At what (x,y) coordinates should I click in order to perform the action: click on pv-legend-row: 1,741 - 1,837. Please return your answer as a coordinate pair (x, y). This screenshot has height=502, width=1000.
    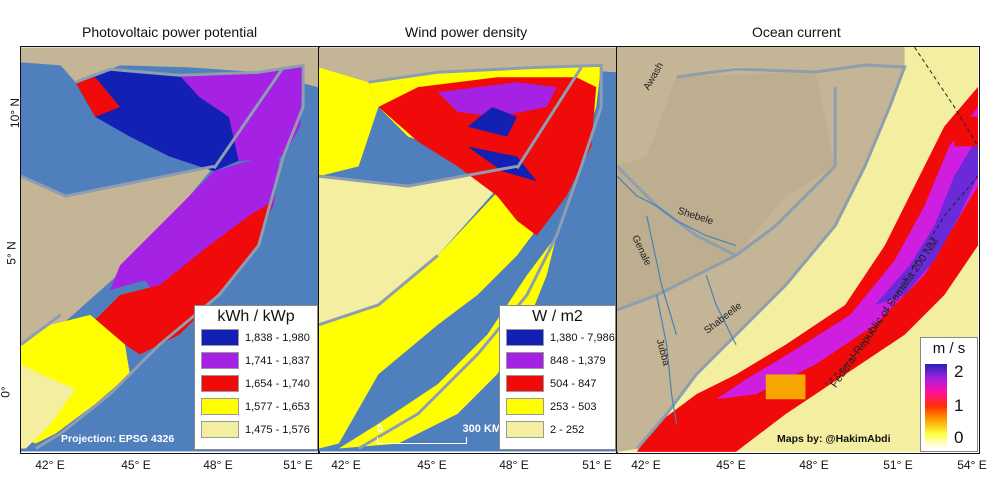
    Looking at the image, I should click on (259, 360).